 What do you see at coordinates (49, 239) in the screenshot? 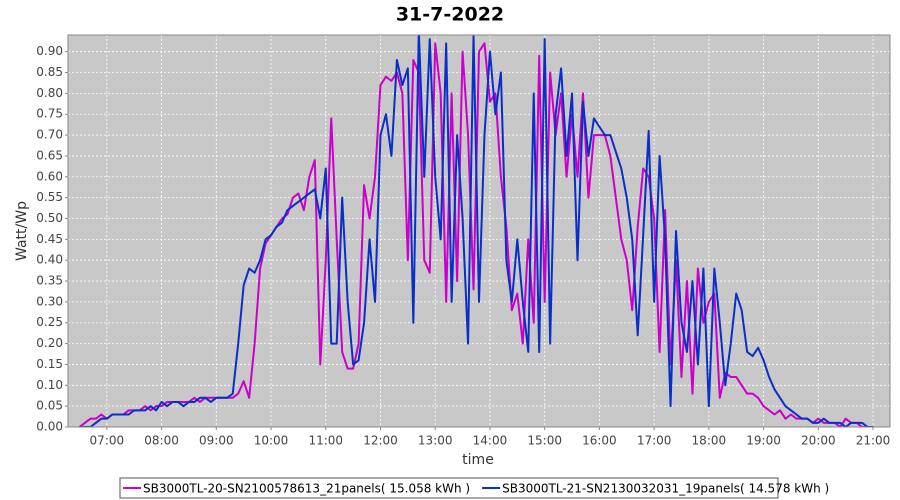
I see `y-tick-label: 0.45` at bounding box center [49, 239].